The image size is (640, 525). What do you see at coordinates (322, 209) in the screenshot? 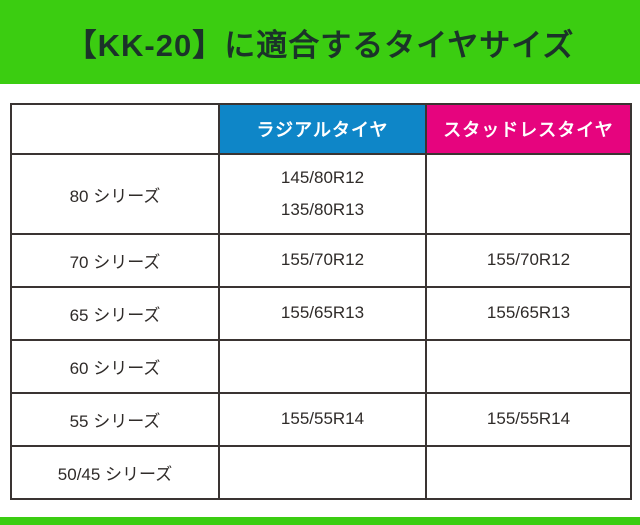
I see `tire-size-value: 135/80R13` at bounding box center [322, 209].